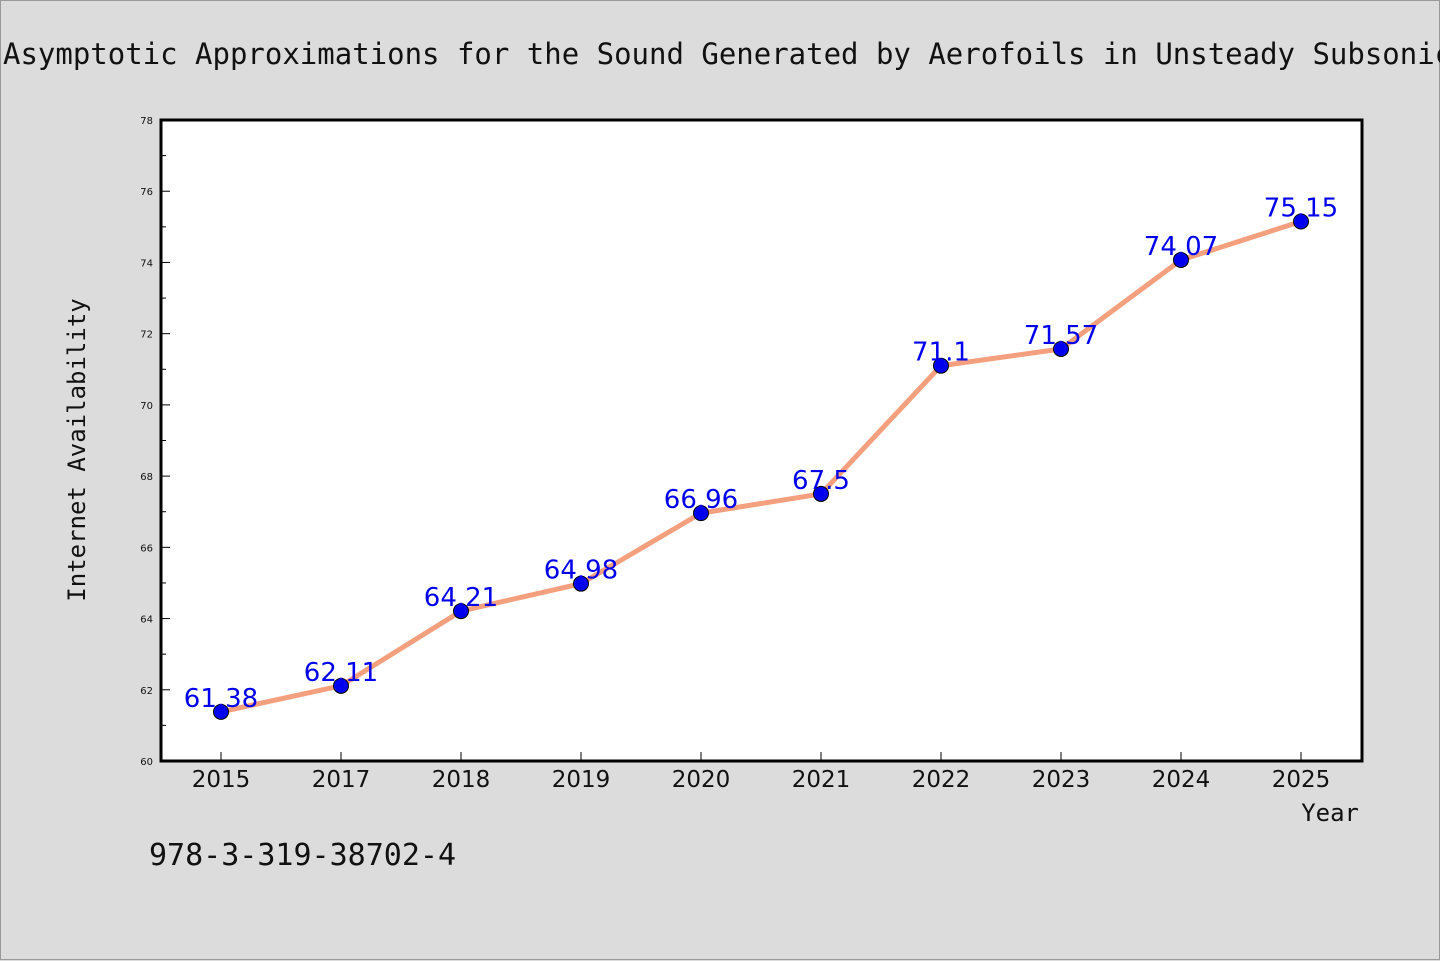  Describe the element at coordinates (302, 855) in the screenshot. I see `isbn-annotation: 978-3-319-38702-4` at that location.